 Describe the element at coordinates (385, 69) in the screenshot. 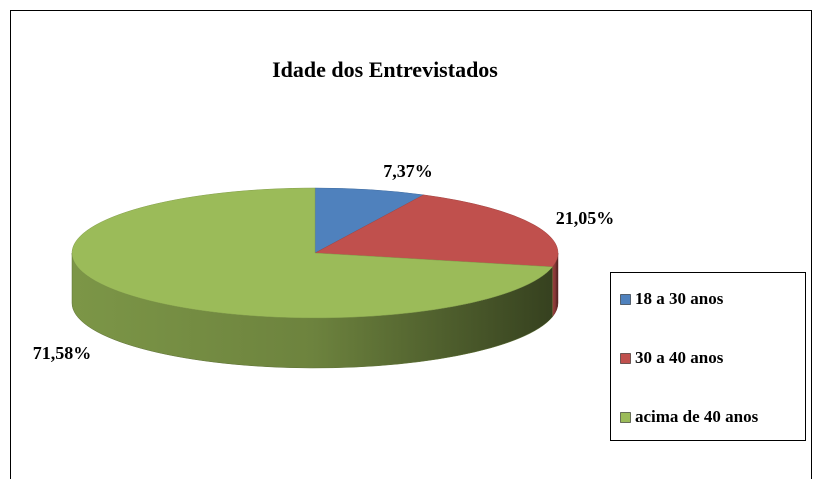

I see `chart-title: Idade dos Entrevistados` at that location.